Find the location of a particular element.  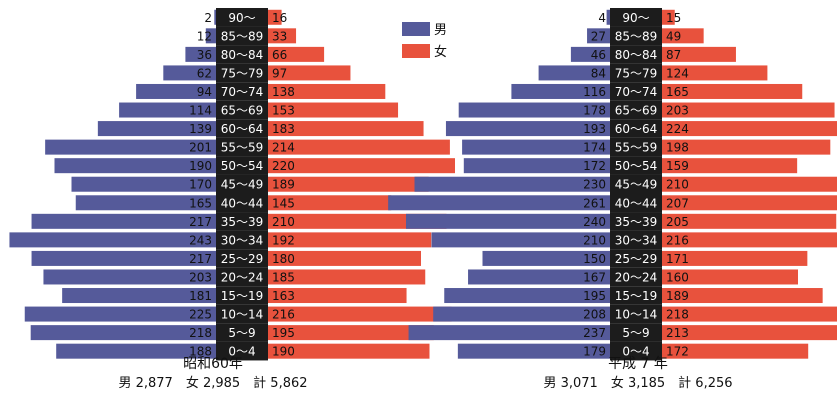

legend-male-label: 男 is located at coordinates (440, 30).